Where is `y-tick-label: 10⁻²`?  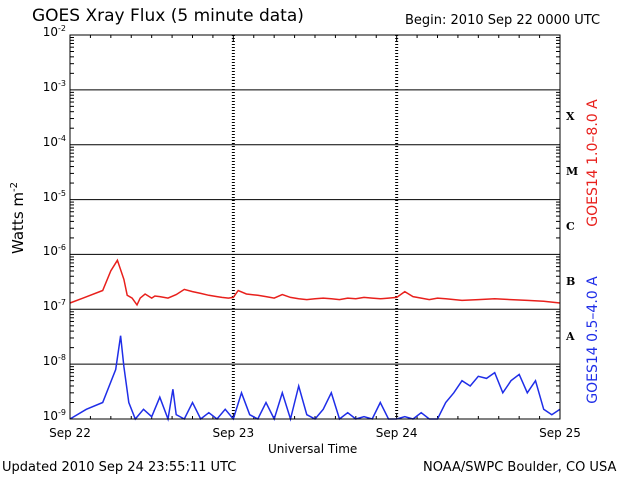 y-tick-label: 10⁻² is located at coordinates (54, 31).